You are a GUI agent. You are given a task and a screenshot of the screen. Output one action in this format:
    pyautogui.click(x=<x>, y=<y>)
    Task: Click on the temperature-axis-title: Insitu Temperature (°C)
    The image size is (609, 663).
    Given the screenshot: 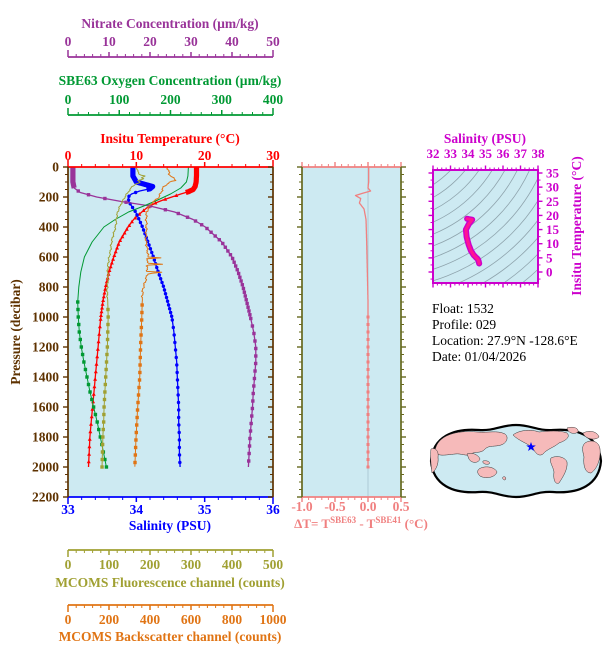 What is the action you would take?
    pyautogui.click(x=169, y=138)
    